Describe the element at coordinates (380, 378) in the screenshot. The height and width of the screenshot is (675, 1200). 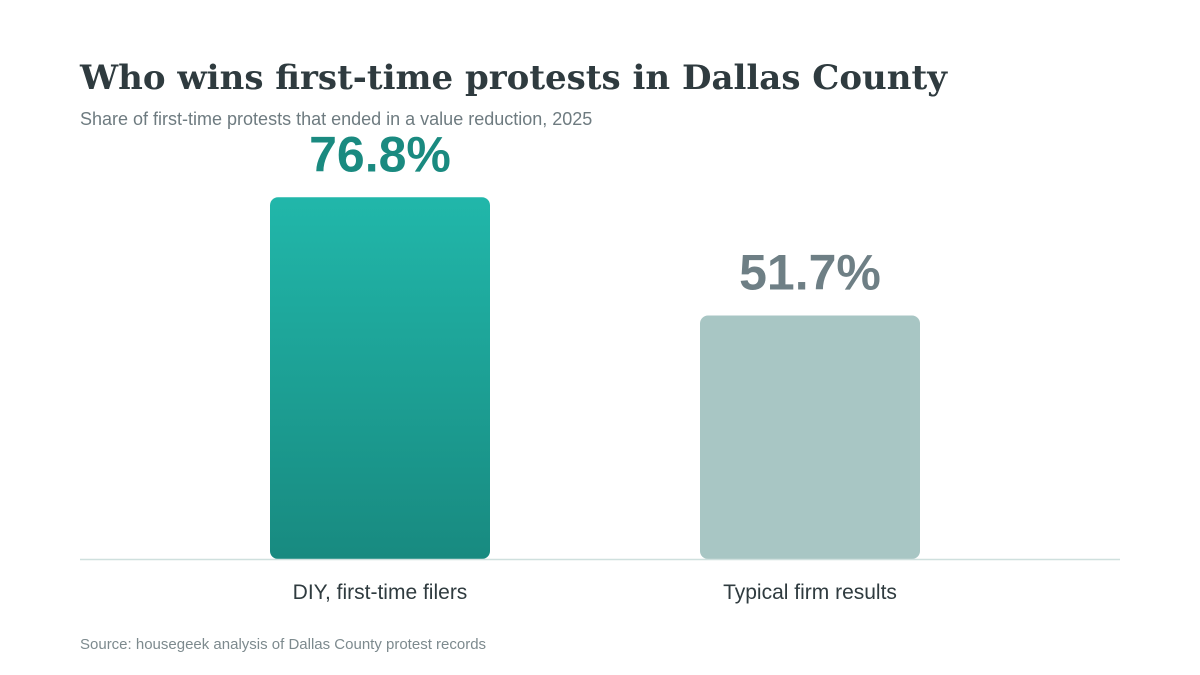
I see `bar-diy-first-time-filers` at that location.